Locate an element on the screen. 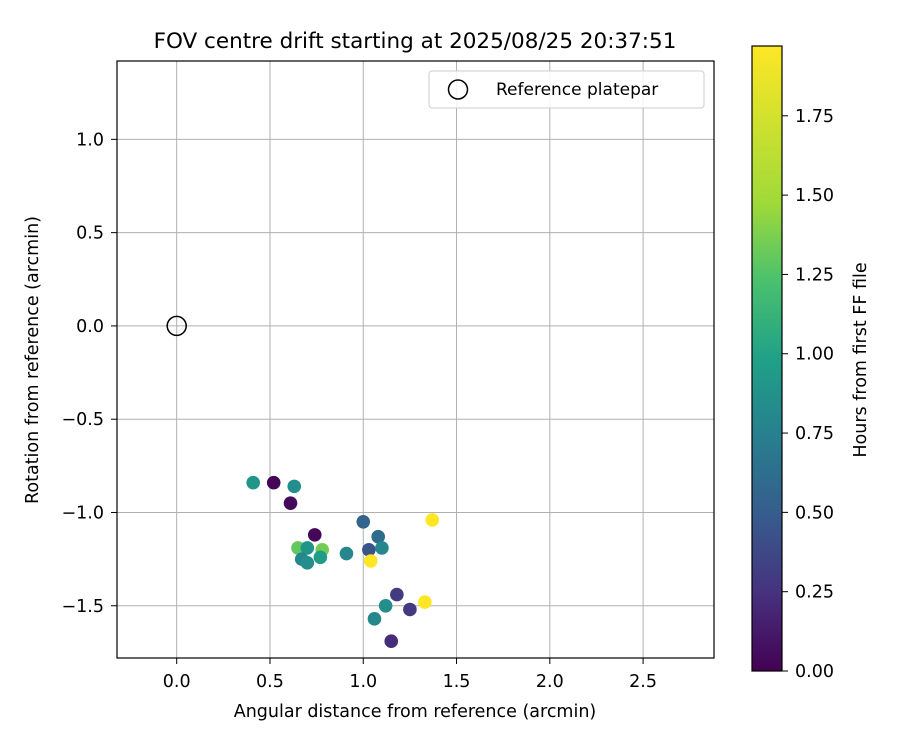  colorbar-tick-label: 1.75 is located at coordinates (814, 117).